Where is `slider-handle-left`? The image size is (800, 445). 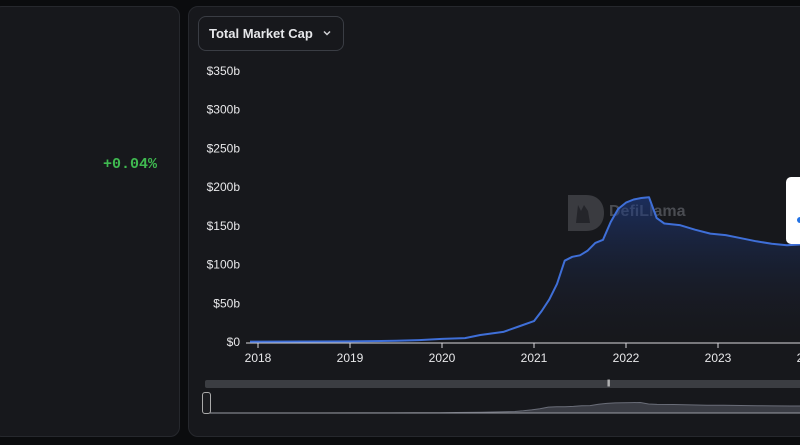 slider-handle-left is located at coordinates (206, 403).